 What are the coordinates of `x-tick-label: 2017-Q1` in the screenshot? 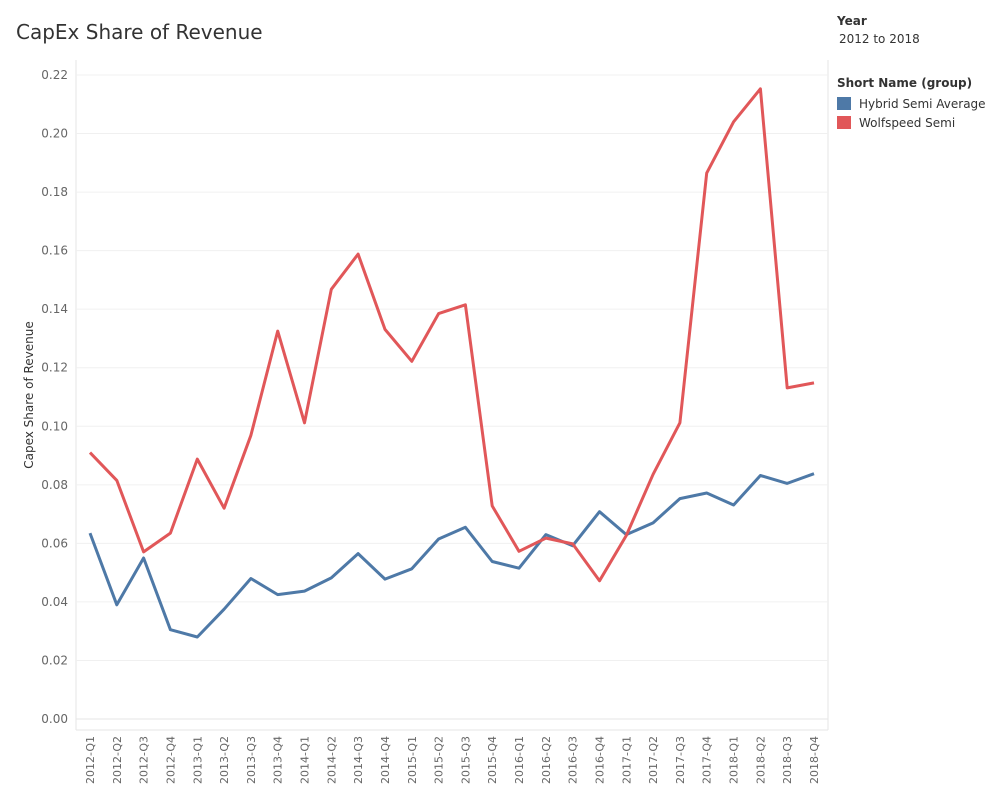 It's located at (626, 760).